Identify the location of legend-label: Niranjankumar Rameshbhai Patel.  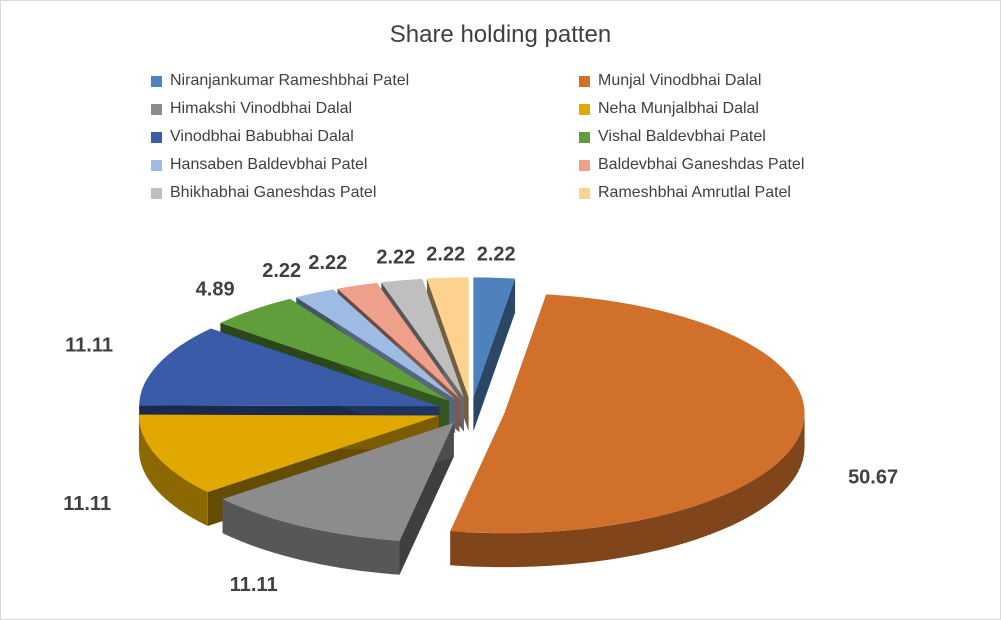
(290, 80).